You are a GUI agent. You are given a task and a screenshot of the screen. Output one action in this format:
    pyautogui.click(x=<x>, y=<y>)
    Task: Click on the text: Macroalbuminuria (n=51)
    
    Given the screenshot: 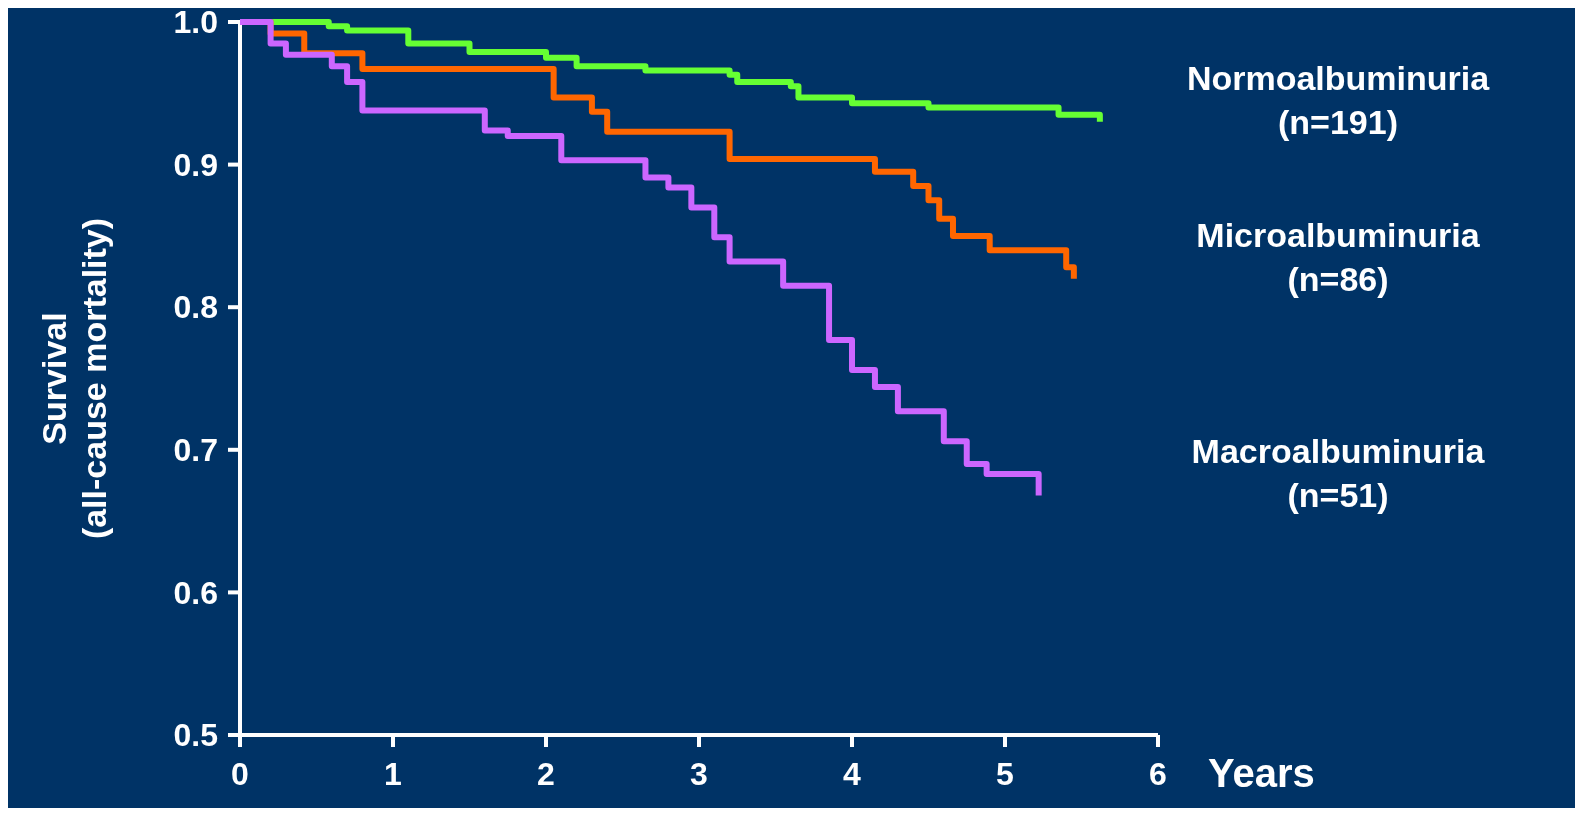 What is the action you would take?
    pyautogui.click(x=1338, y=473)
    